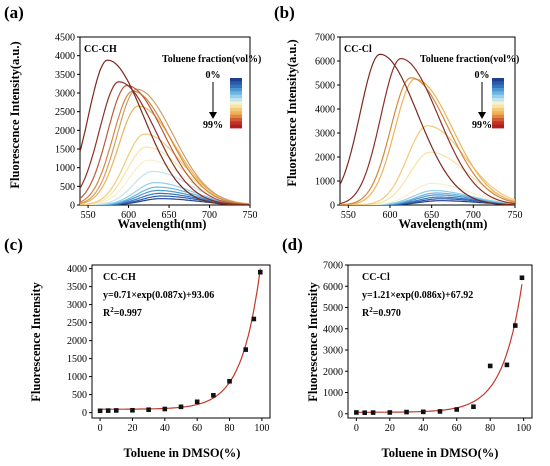  Describe the element at coordinates (169, 215) in the screenshot. I see `panel-a-xtick-label: 650` at that location.